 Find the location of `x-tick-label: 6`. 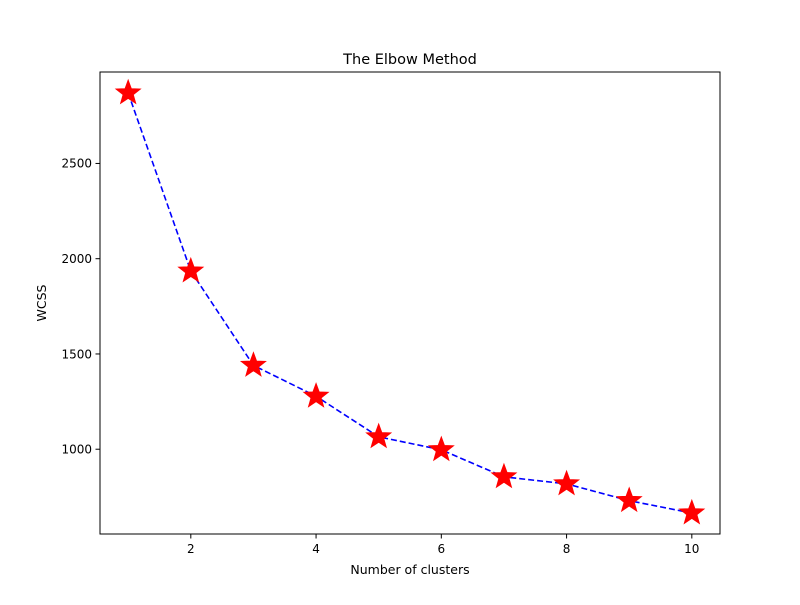

x-tick-label: 6 is located at coordinates (441, 549).